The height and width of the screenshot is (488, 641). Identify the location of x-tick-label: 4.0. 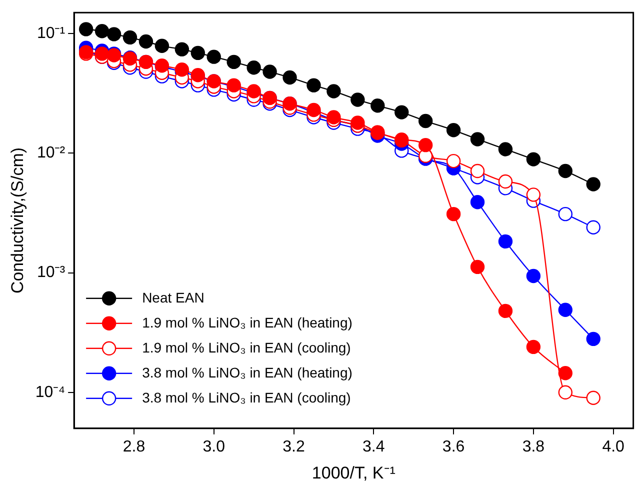
(613, 447).